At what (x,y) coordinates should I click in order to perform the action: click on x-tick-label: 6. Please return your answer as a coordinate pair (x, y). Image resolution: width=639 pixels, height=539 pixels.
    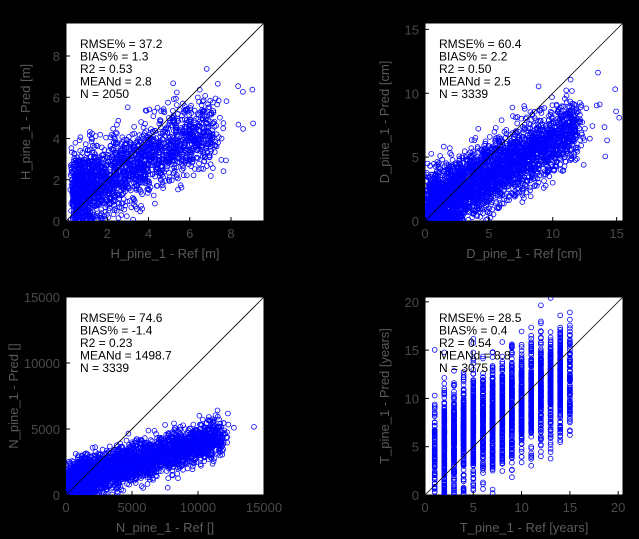
    Looking at the image, I should click on (189, 233).